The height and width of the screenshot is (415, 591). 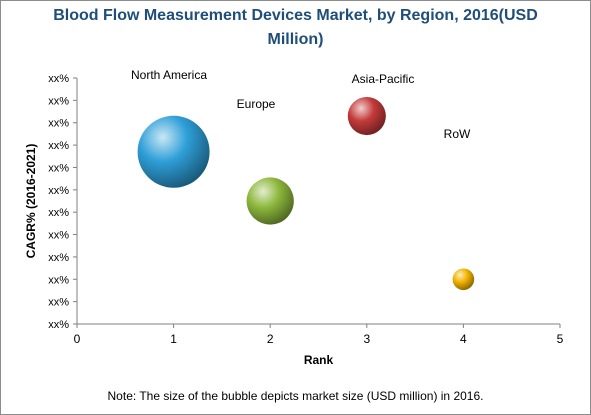 I want to click on bubble-label-asia-pacific: Asia-Pacific, so click(x=383, y=79).